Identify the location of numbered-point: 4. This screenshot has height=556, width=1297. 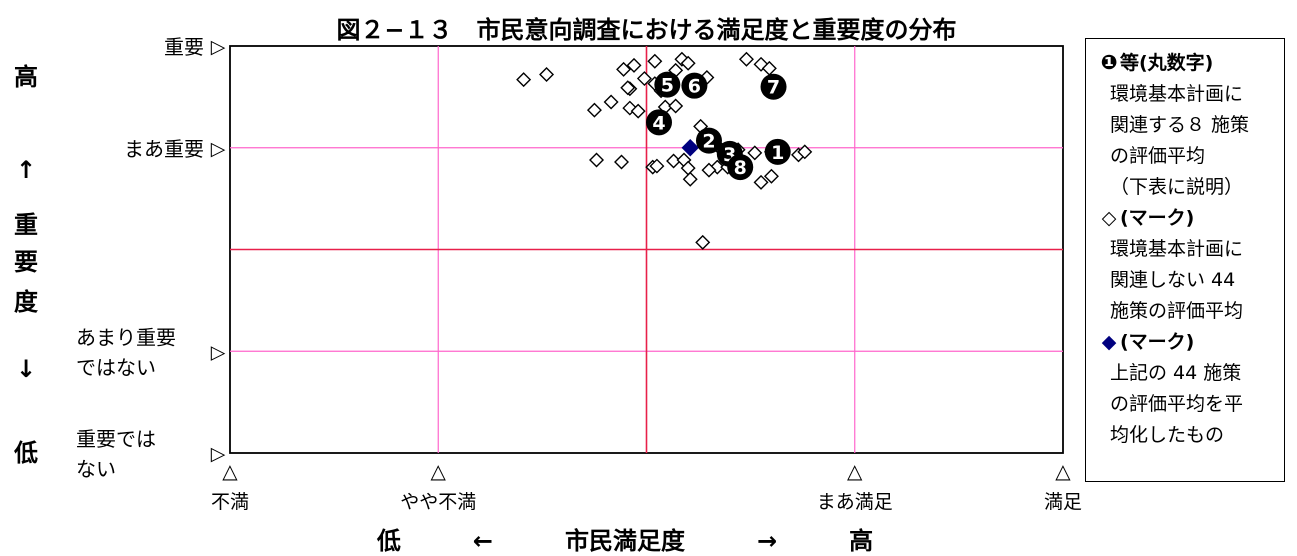
(658, 122).